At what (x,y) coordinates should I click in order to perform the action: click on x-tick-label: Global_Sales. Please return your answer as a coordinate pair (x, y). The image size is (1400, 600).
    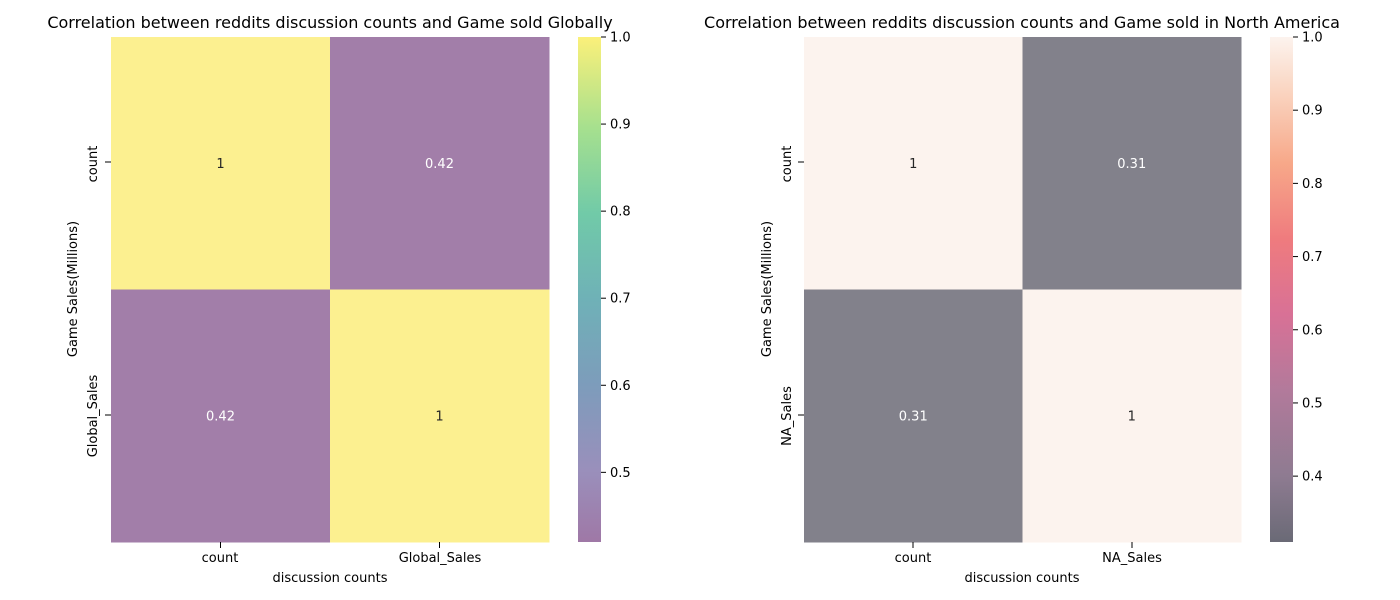
    Looking at the image, I should click on (440, 558).